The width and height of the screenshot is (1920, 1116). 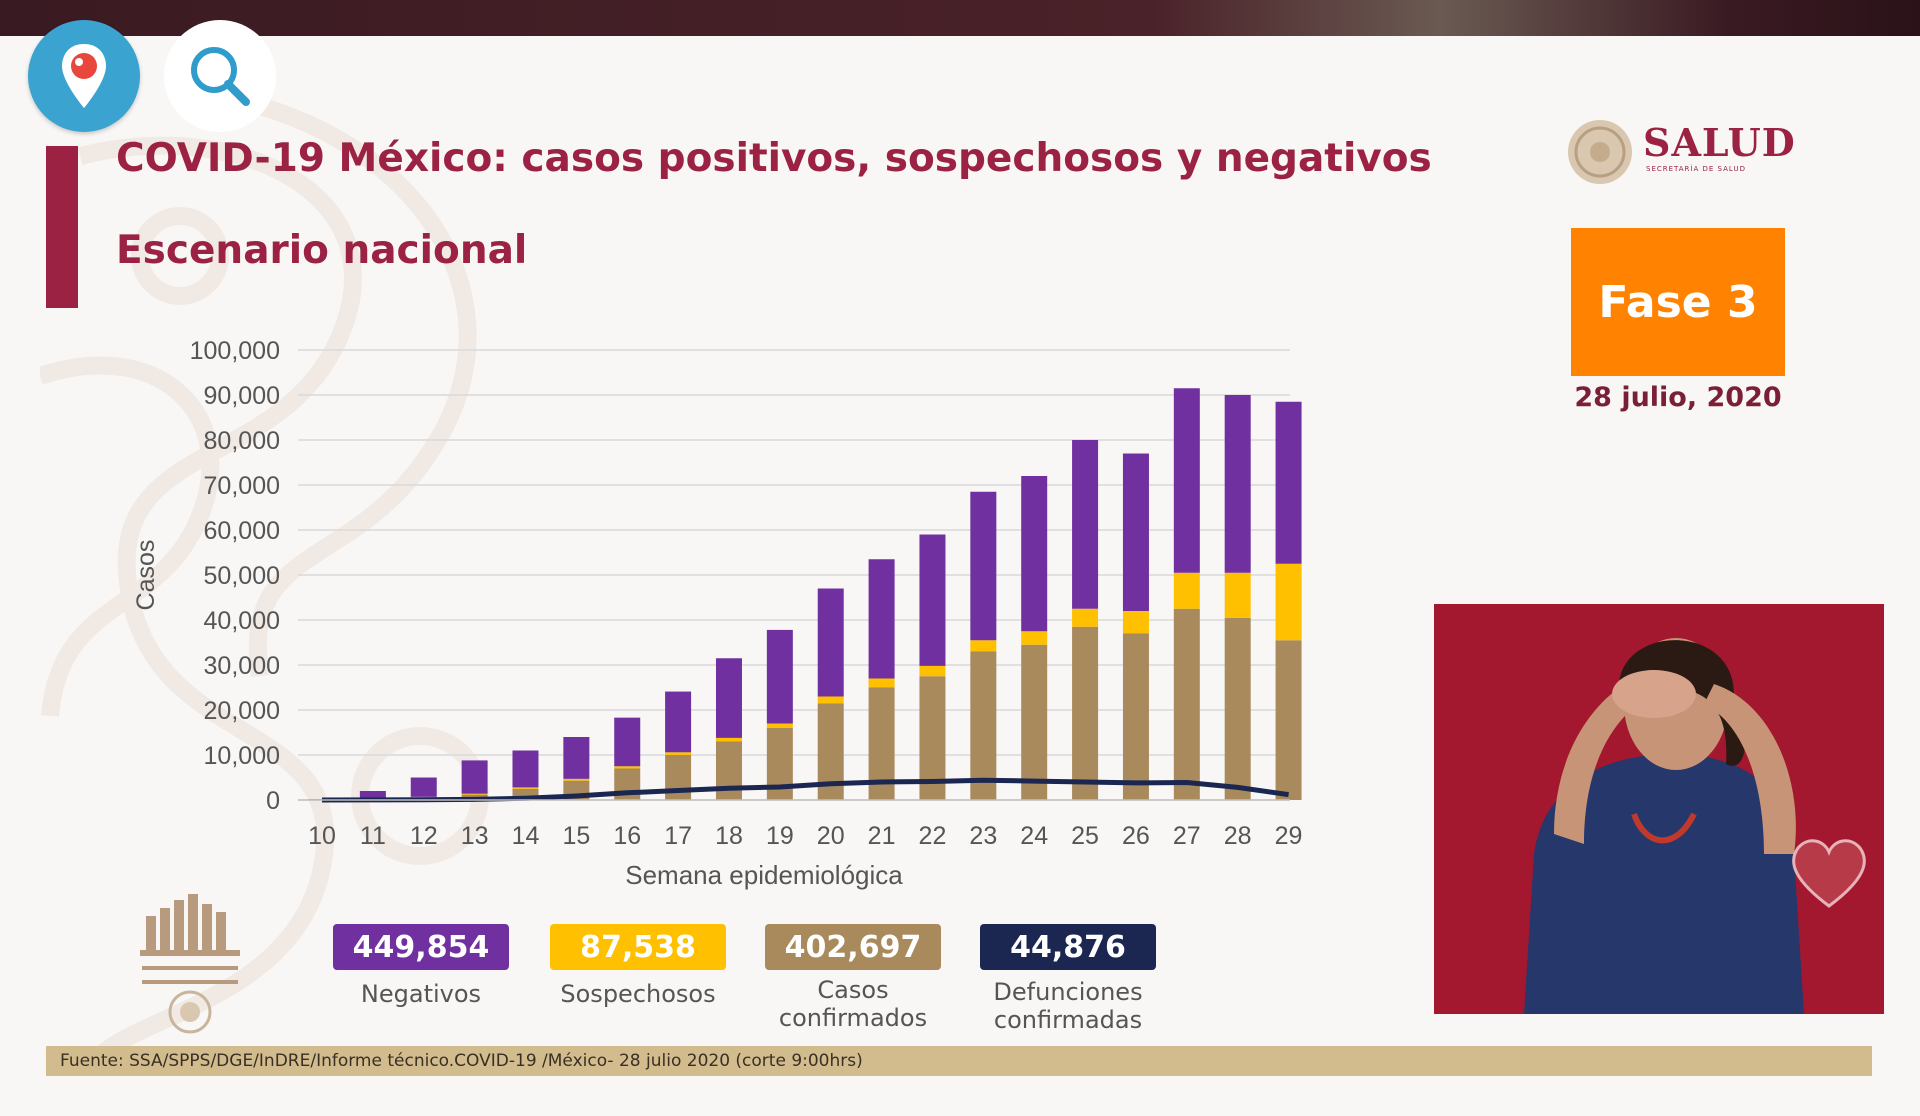 What do you see at coordinates (421, 994) in the screenshot?
I see `stat-negativos-label: Negativos` at bounding box center [421, 994].